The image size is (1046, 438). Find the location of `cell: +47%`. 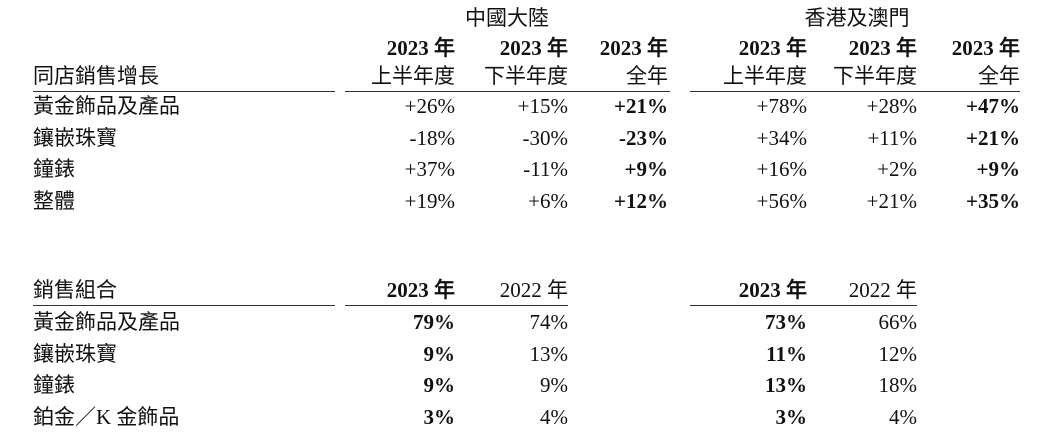

cell: +47% is located at coordinates (993, 106).